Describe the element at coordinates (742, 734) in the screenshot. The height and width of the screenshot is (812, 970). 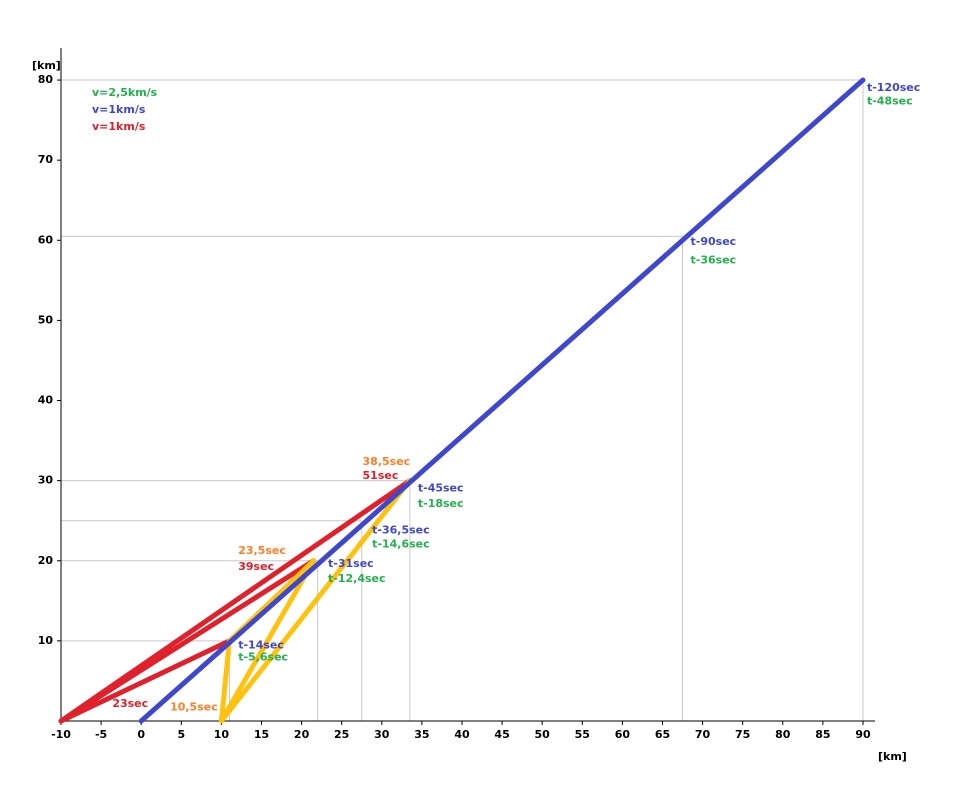
I see `x-tick-label: 75` at that location.